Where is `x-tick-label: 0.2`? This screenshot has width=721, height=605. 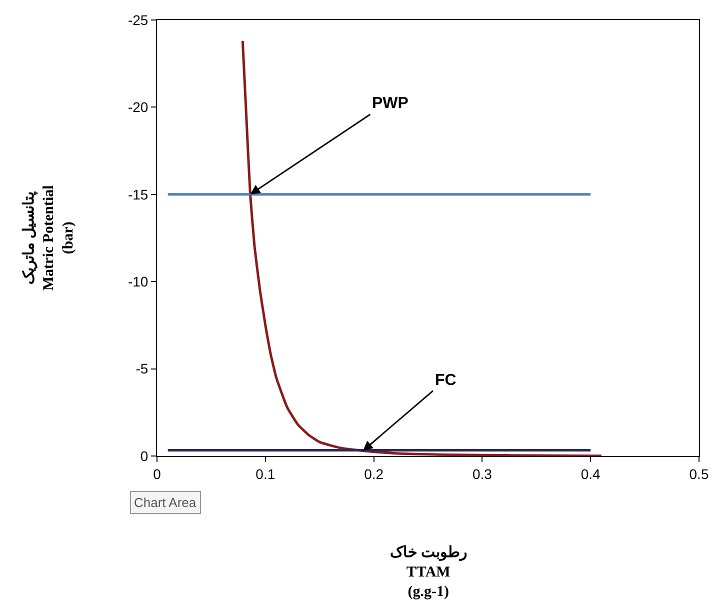
x-tick-label: 0.2 is located at coordinates (374, 474).